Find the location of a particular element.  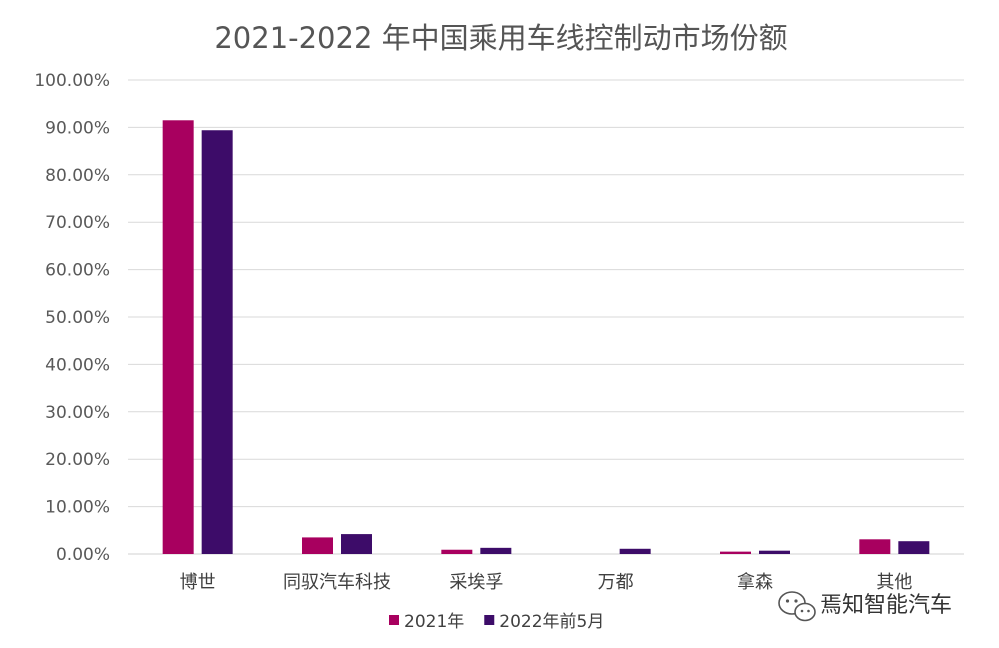

y-tick-label: 20.00% is located at coordinates (77, 460).